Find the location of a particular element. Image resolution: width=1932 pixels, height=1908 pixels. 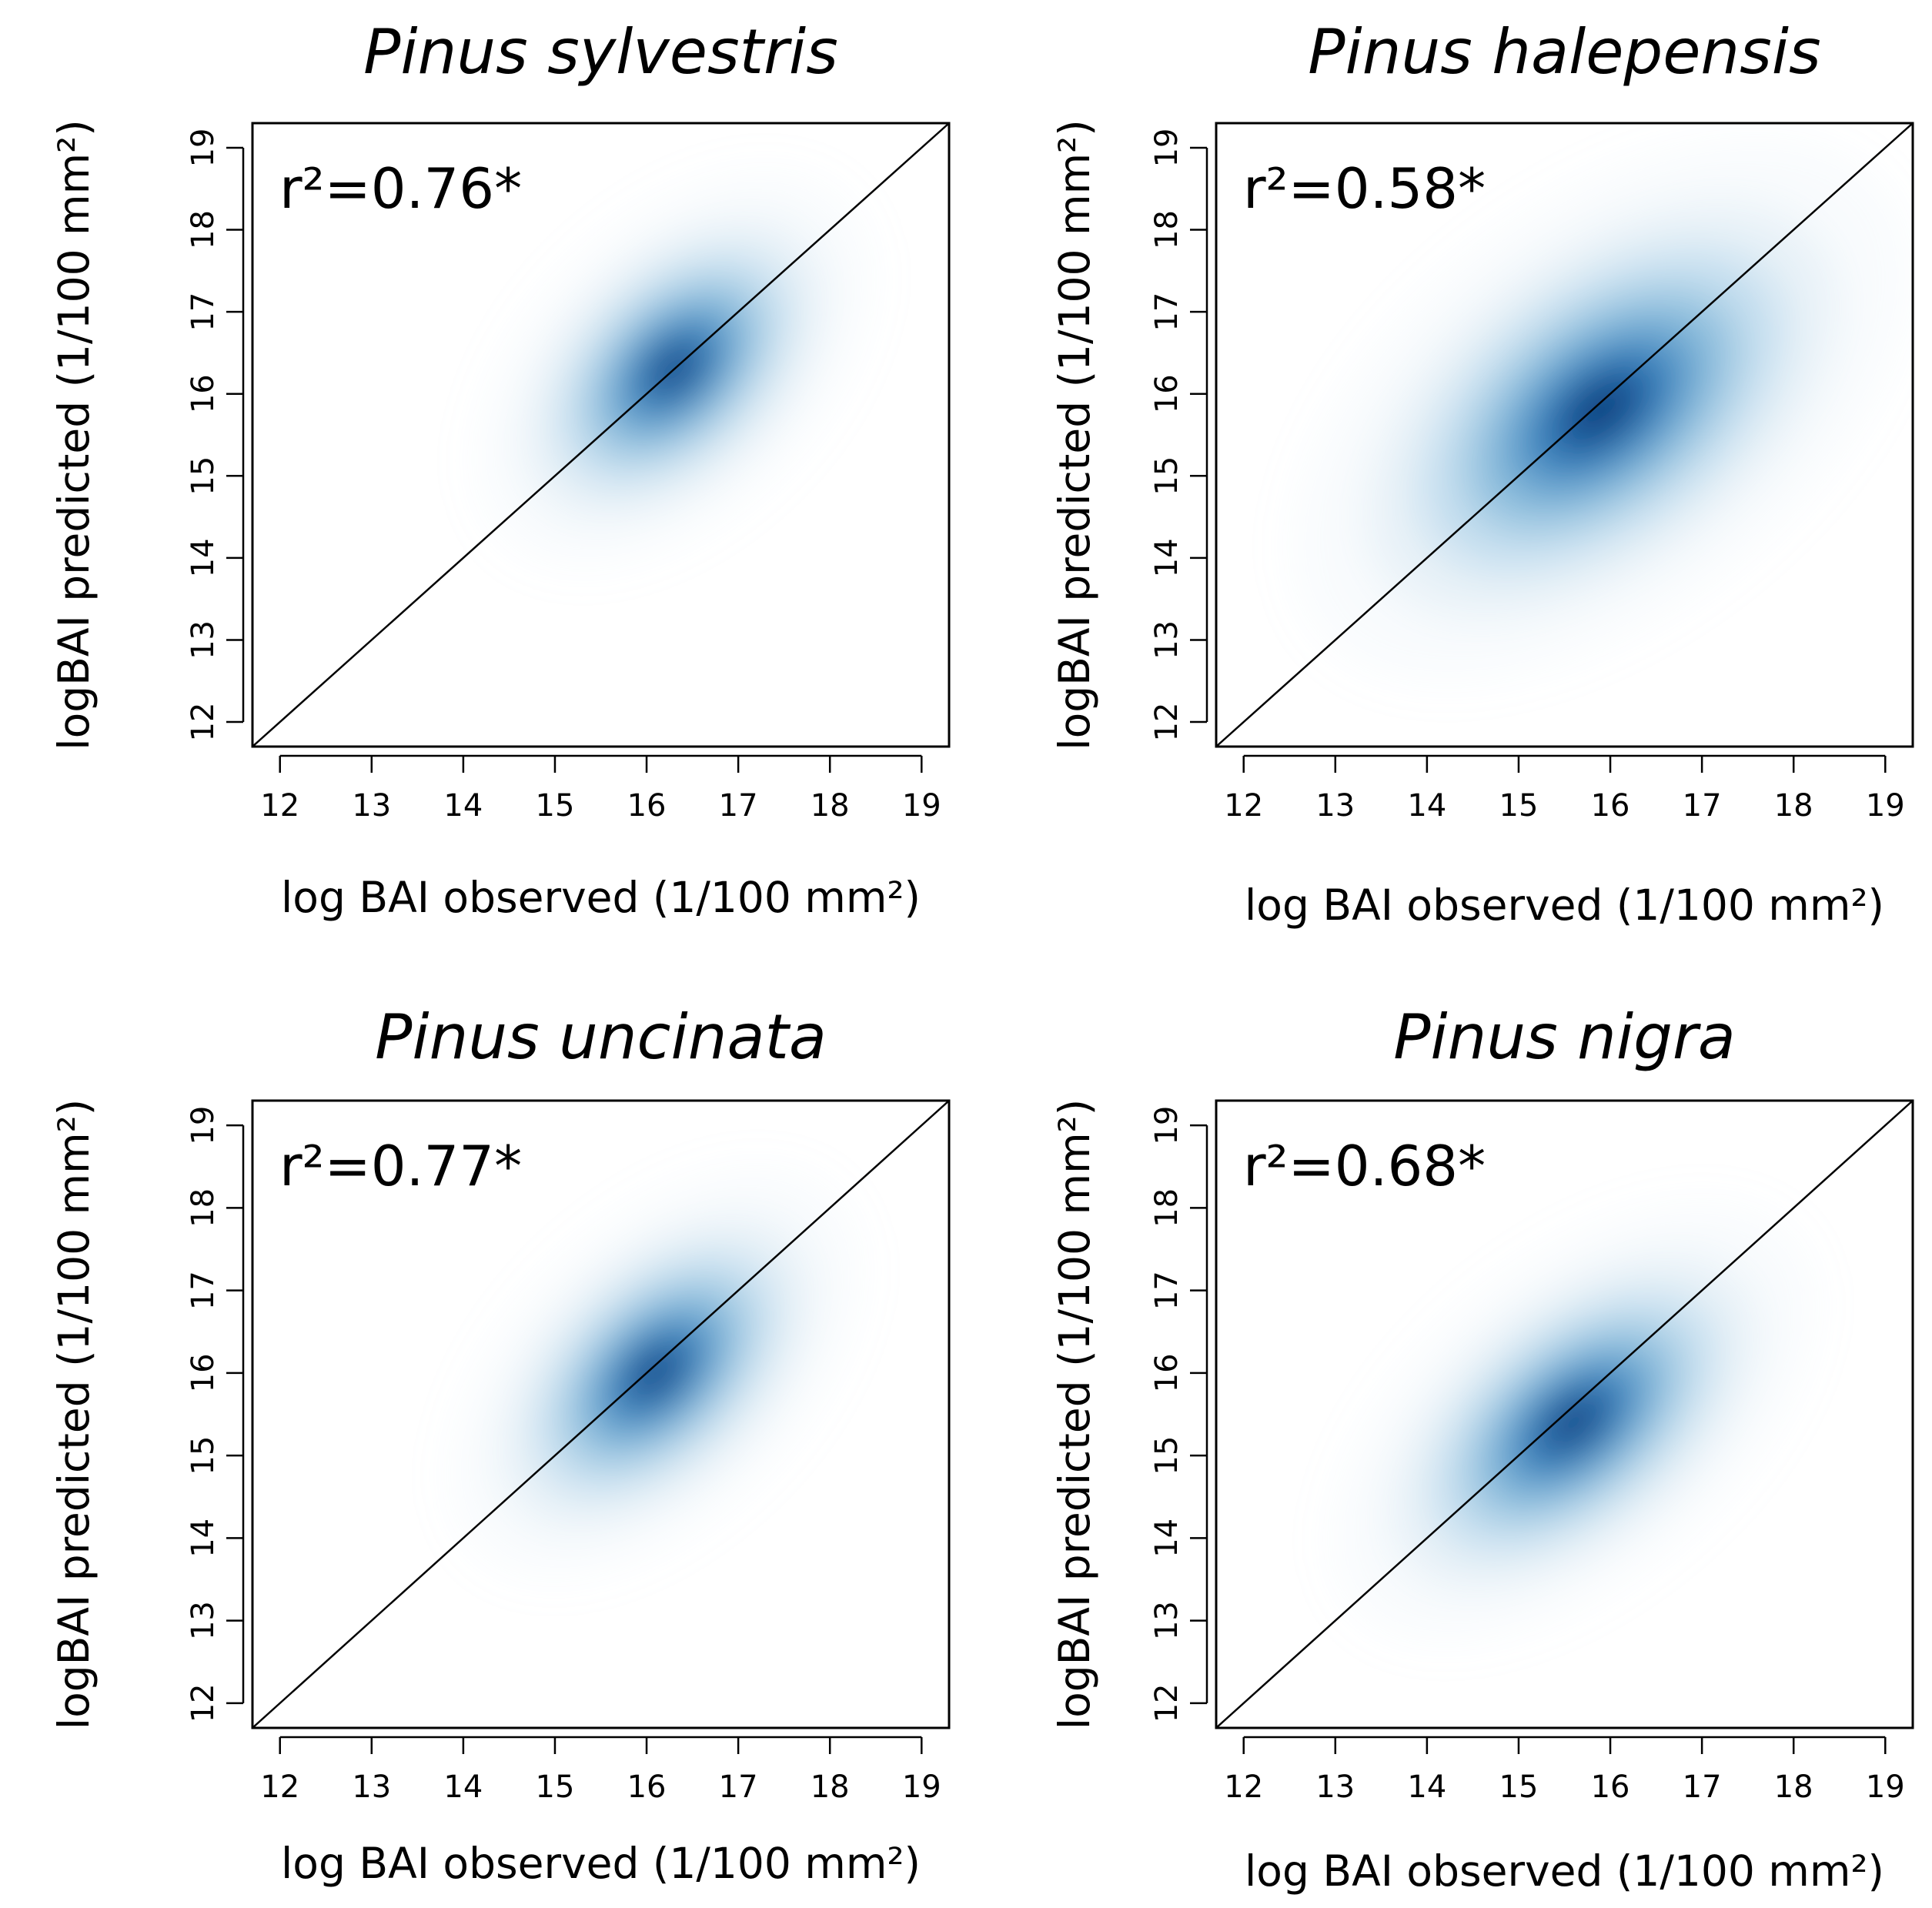

chart-title: Pinus sylvestris is located at coordinates (600, 52).